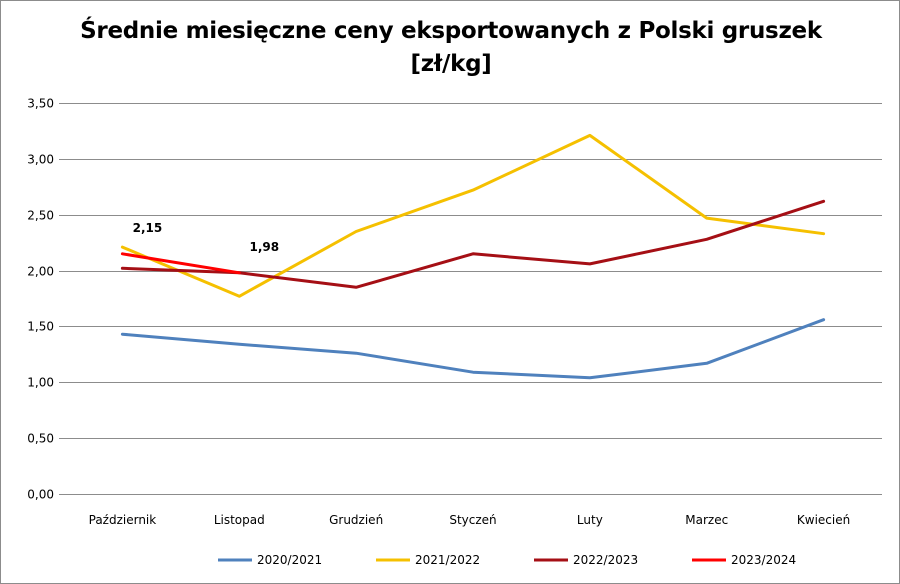  Describe the element at coordinates (206, 237) in the screenshot. I see `data-labels: 2,15 1,98` at that location.